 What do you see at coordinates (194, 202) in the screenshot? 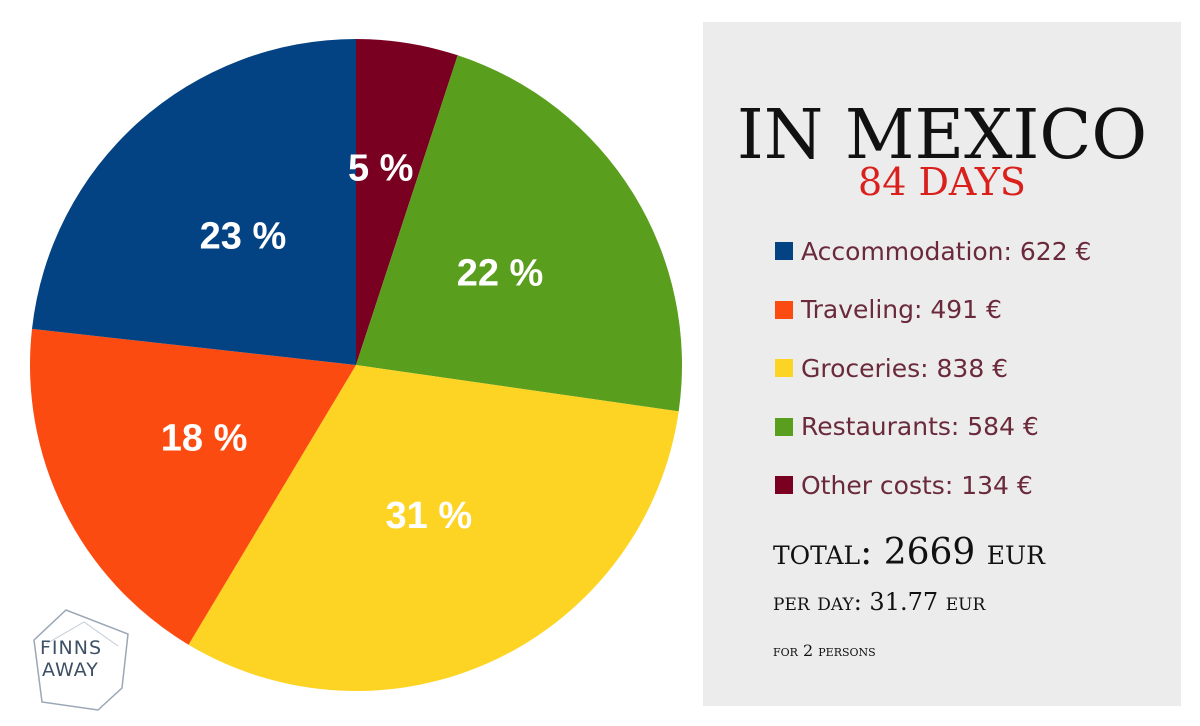
I see `pie-slice-accommodation` at bounding box center [194, 202].